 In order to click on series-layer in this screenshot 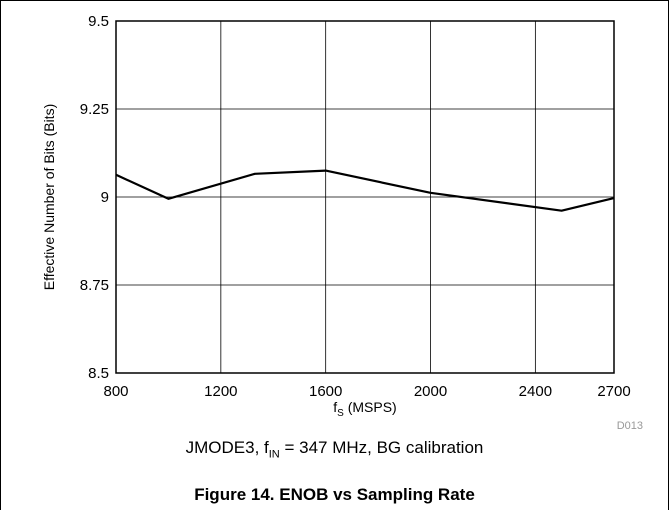, I will do `click(365, 190)`.